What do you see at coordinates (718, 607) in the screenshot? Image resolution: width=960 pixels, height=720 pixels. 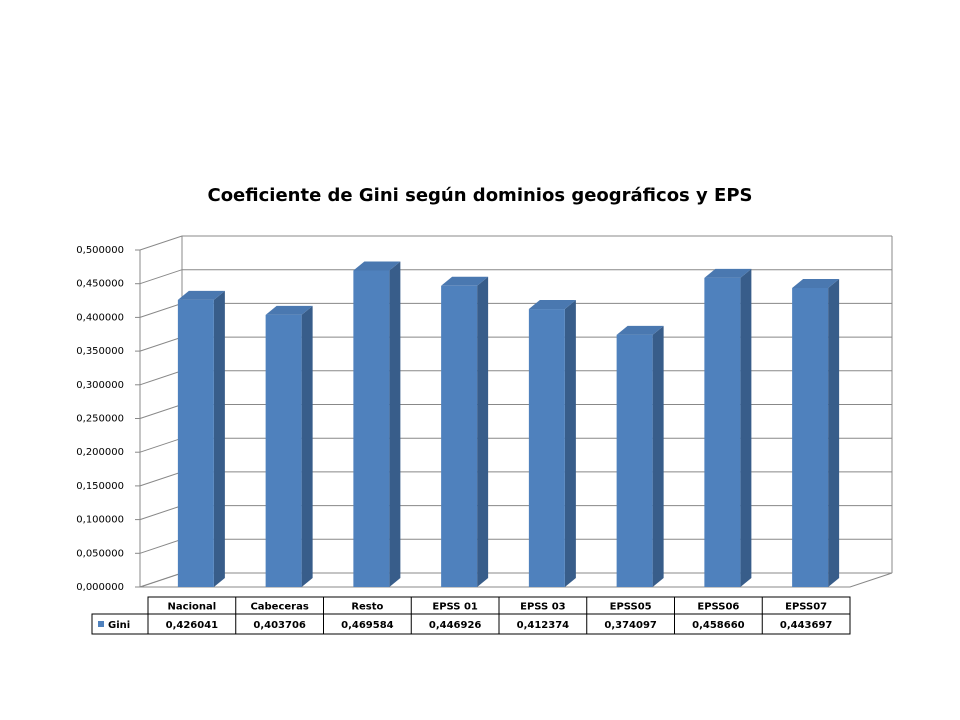 I see `x-tick-label: EPSS06` at bounding box center [718, 607].